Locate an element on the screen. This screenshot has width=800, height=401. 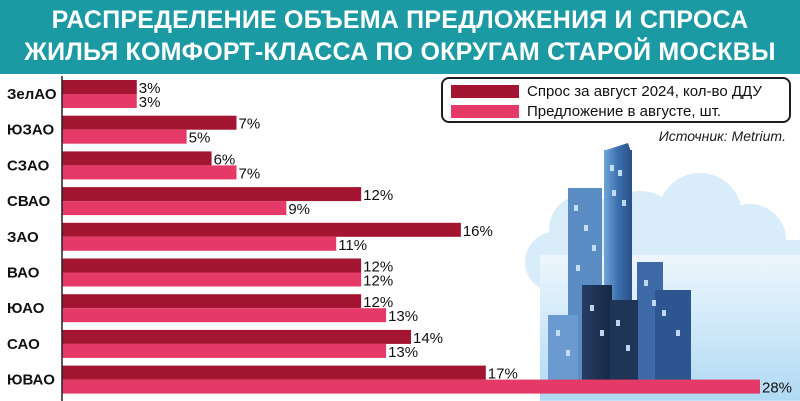
legend-swatch-supply is located at coordinates (485, 111).